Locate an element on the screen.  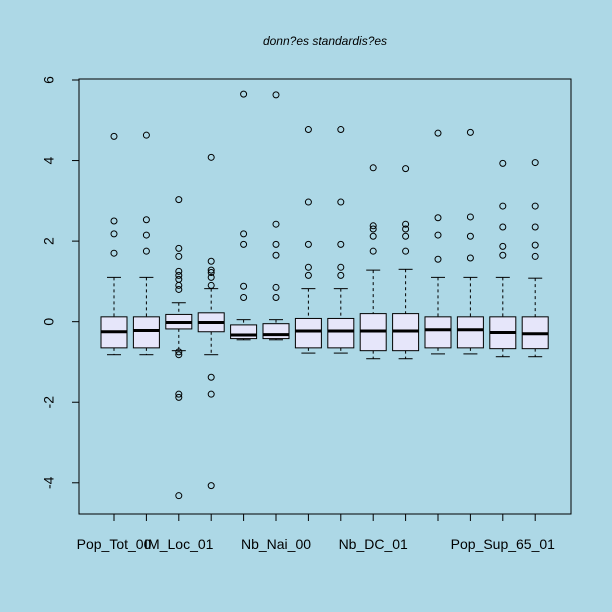
x-tick-label: Nb_Nai_00 is located at coordinates (276, 544).